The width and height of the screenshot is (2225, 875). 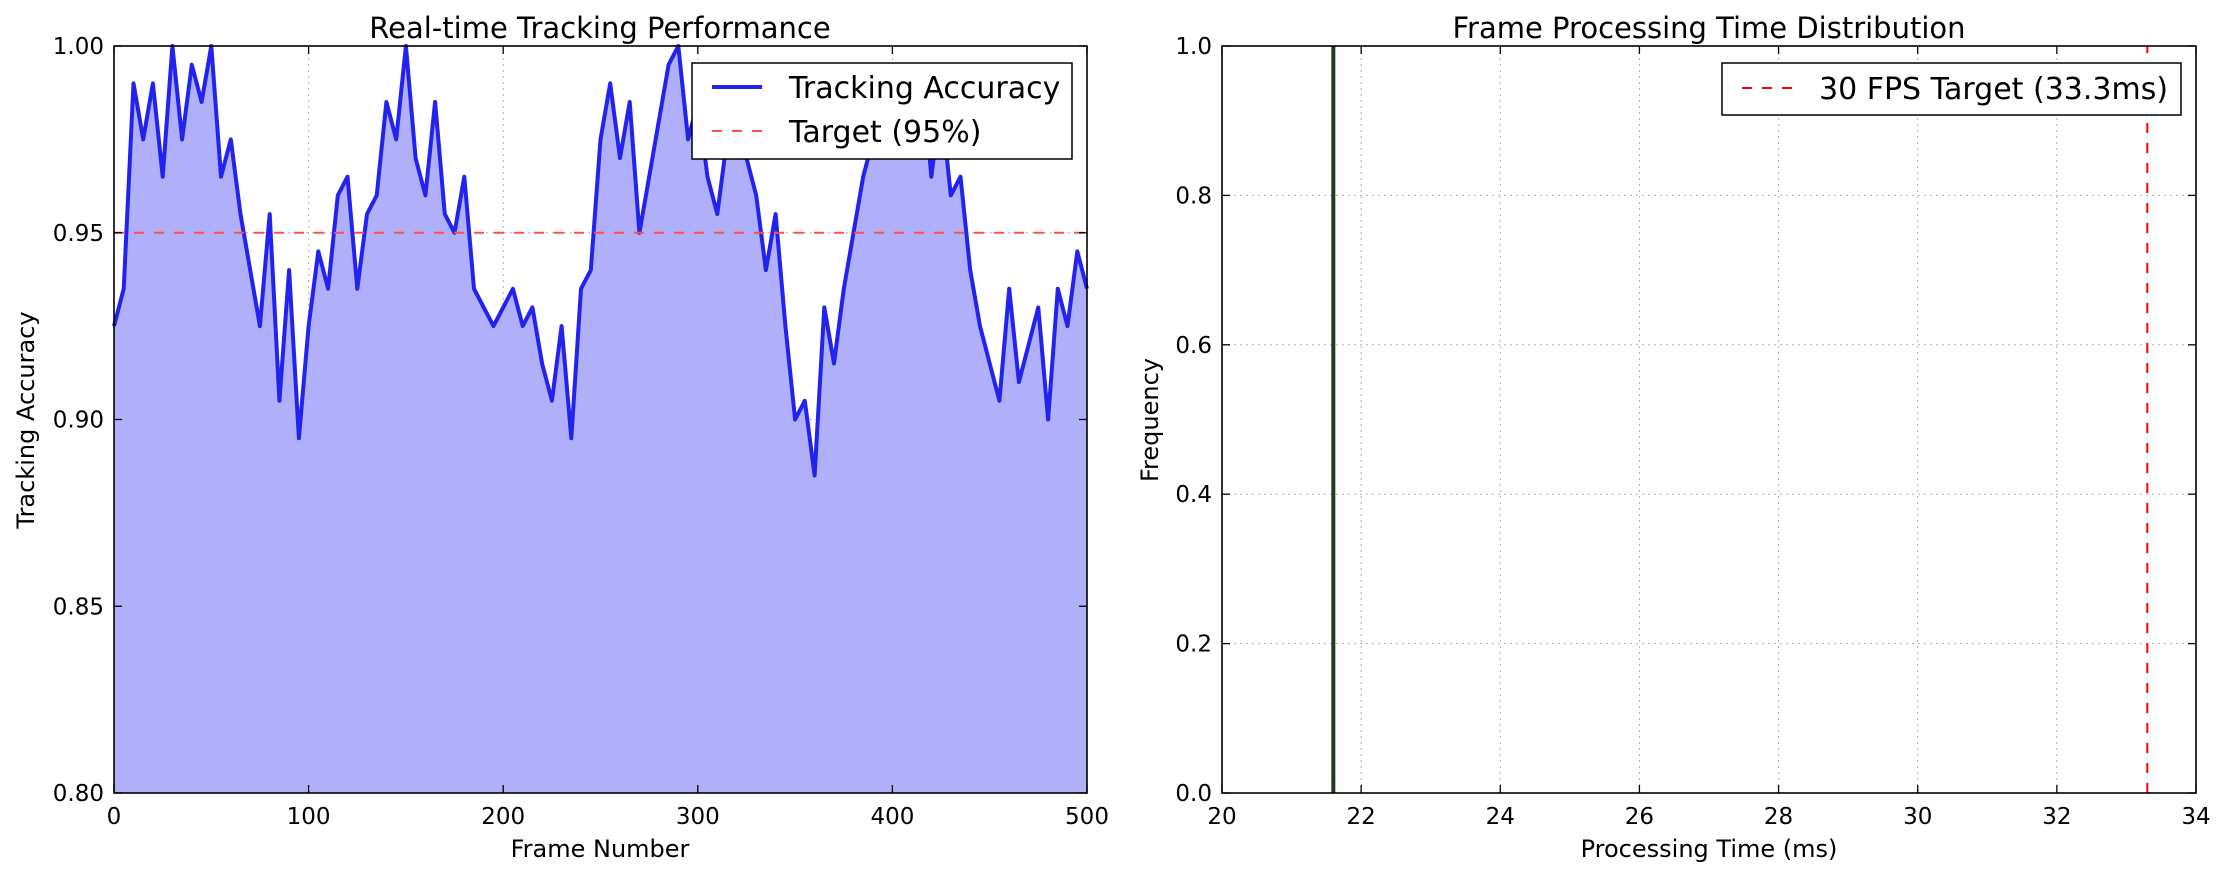 What do you see at coordinates (600, 849) in the screenshot?
I see `x-axis-label: Frame Number` at bounding box center [600, 849].